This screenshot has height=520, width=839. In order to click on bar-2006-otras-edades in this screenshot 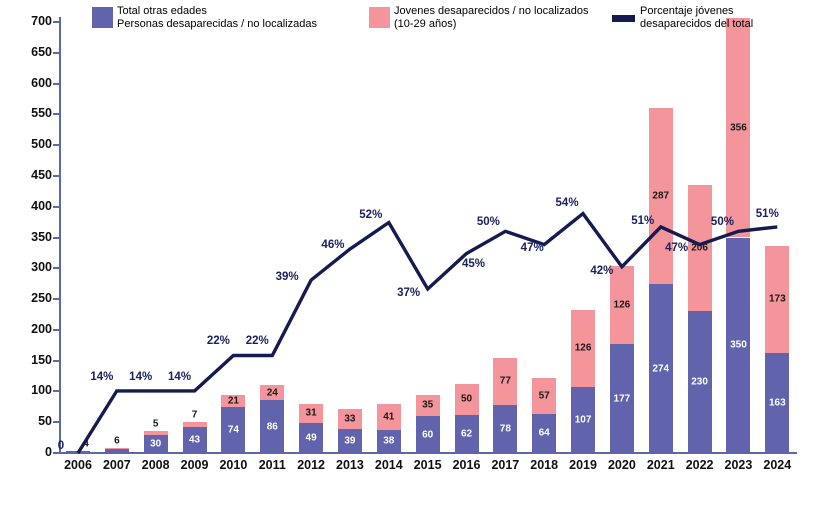, I will do `click(78, 451)`.